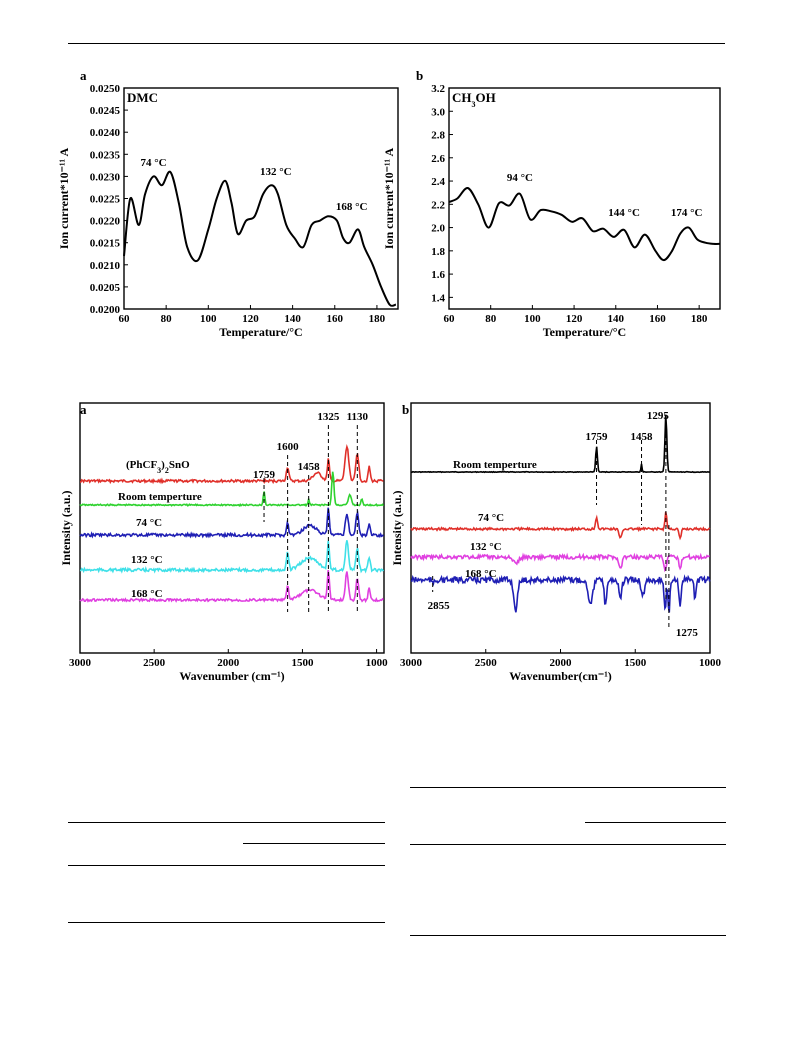 The width and height of the screenshot is (793, 1053). Describe the element at coordinates (438, 159) in the screenshot. I see `y-tick-label: 2.6` at that location.